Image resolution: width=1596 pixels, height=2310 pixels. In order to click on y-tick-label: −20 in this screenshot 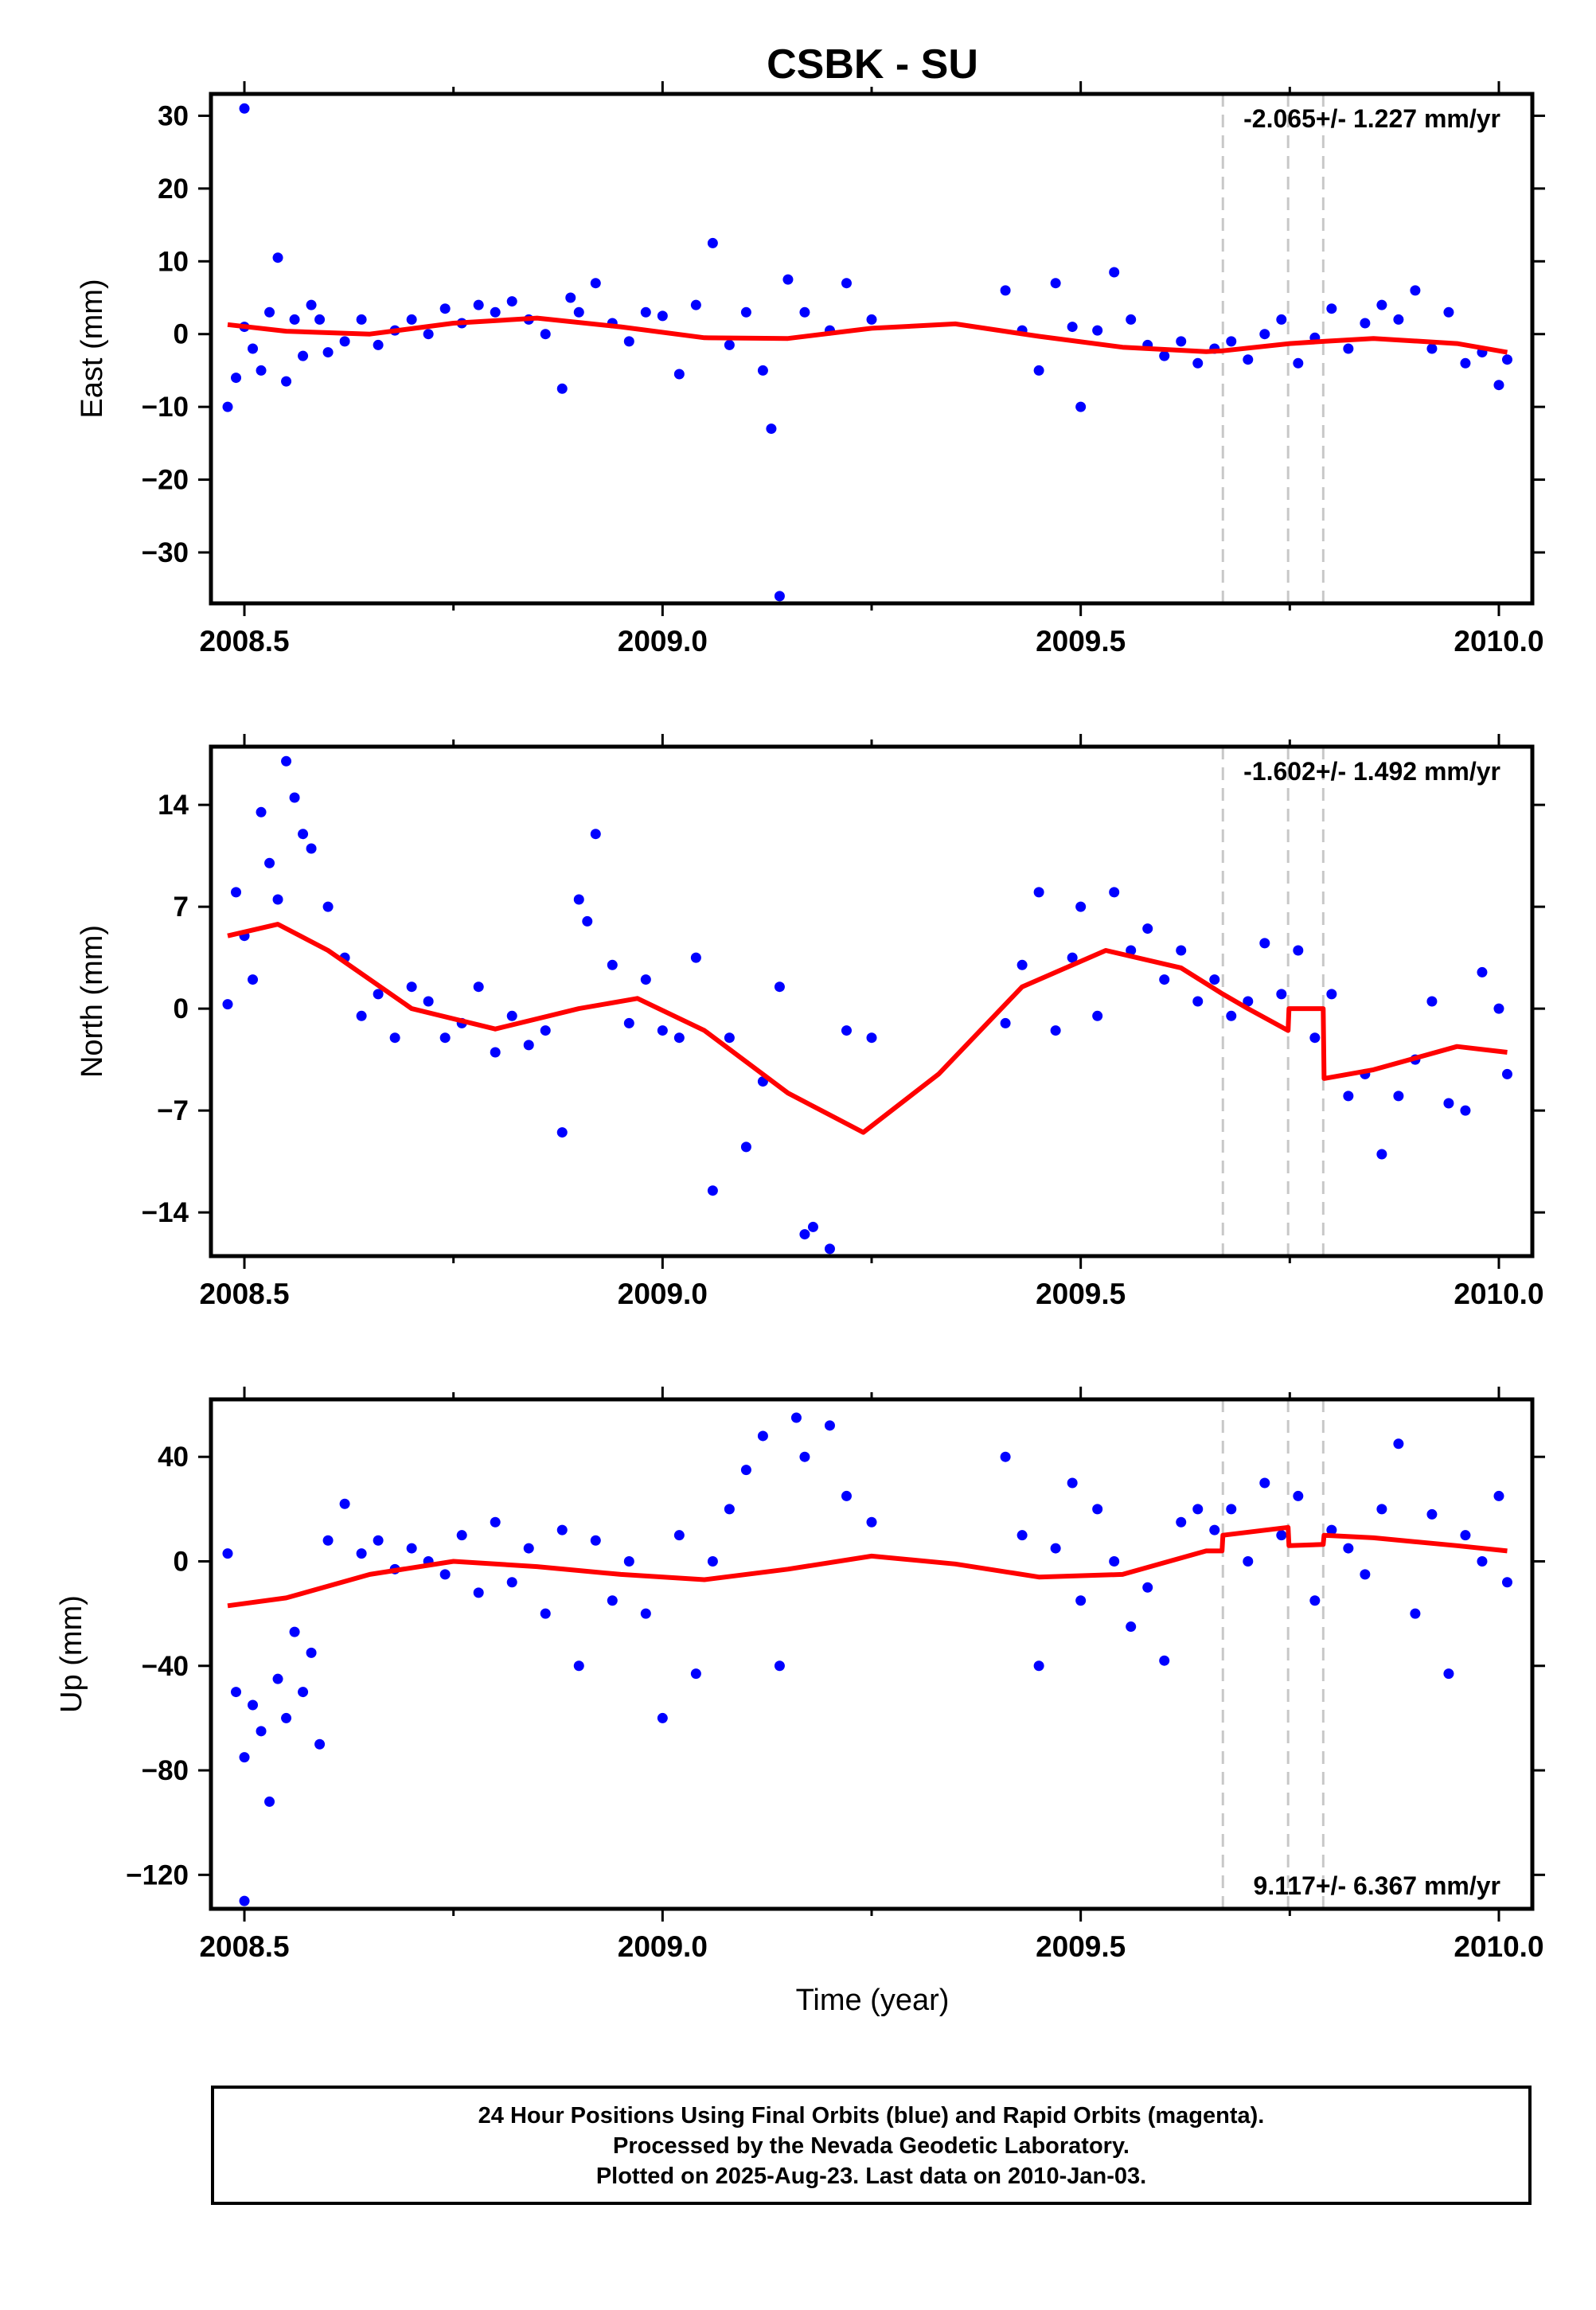, I will do `click(165, 480)`.